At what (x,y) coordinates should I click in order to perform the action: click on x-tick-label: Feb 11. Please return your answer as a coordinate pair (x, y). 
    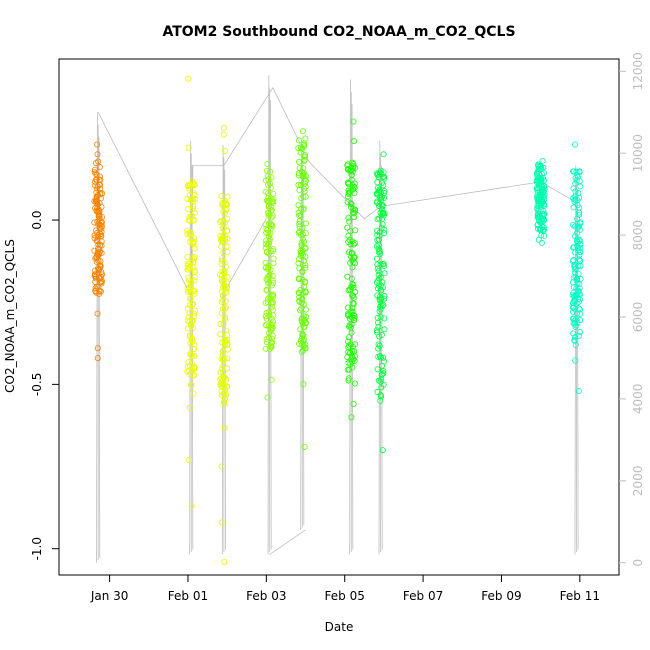
    Looking at the image, I should click on (580, 596).